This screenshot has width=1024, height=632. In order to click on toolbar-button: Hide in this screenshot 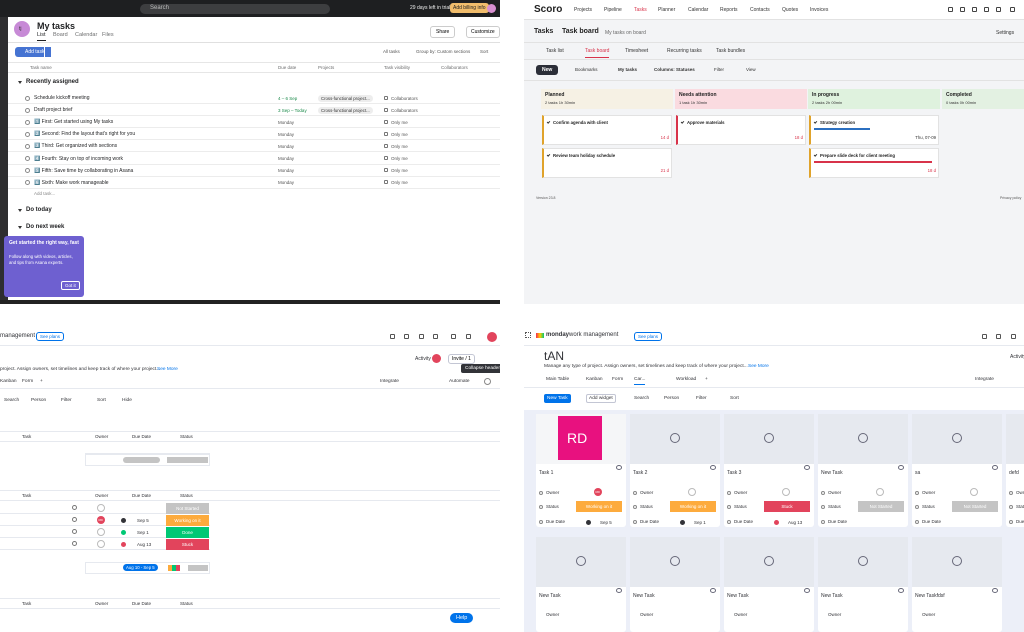, I will do `click(127, 400)`.